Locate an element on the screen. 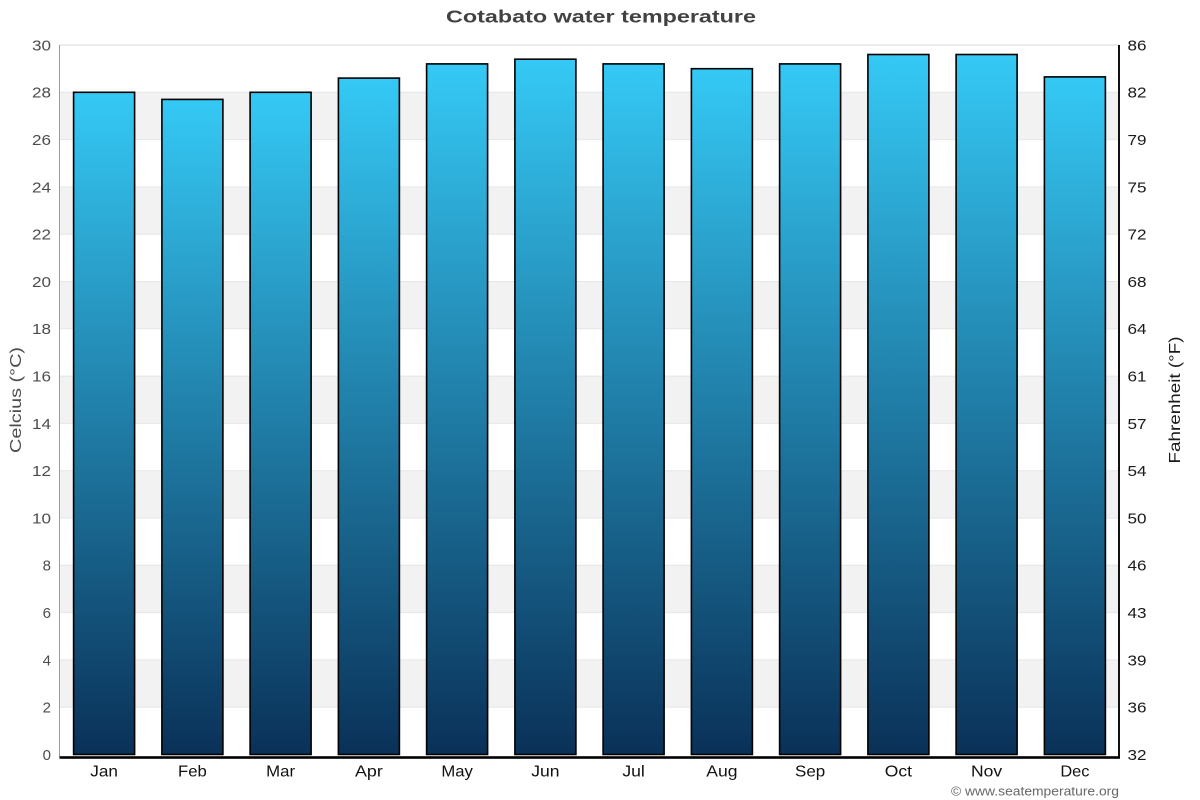 This screenshot has width=1200, height=800. svg-text: 50 is located at coordinates (1137, 518).